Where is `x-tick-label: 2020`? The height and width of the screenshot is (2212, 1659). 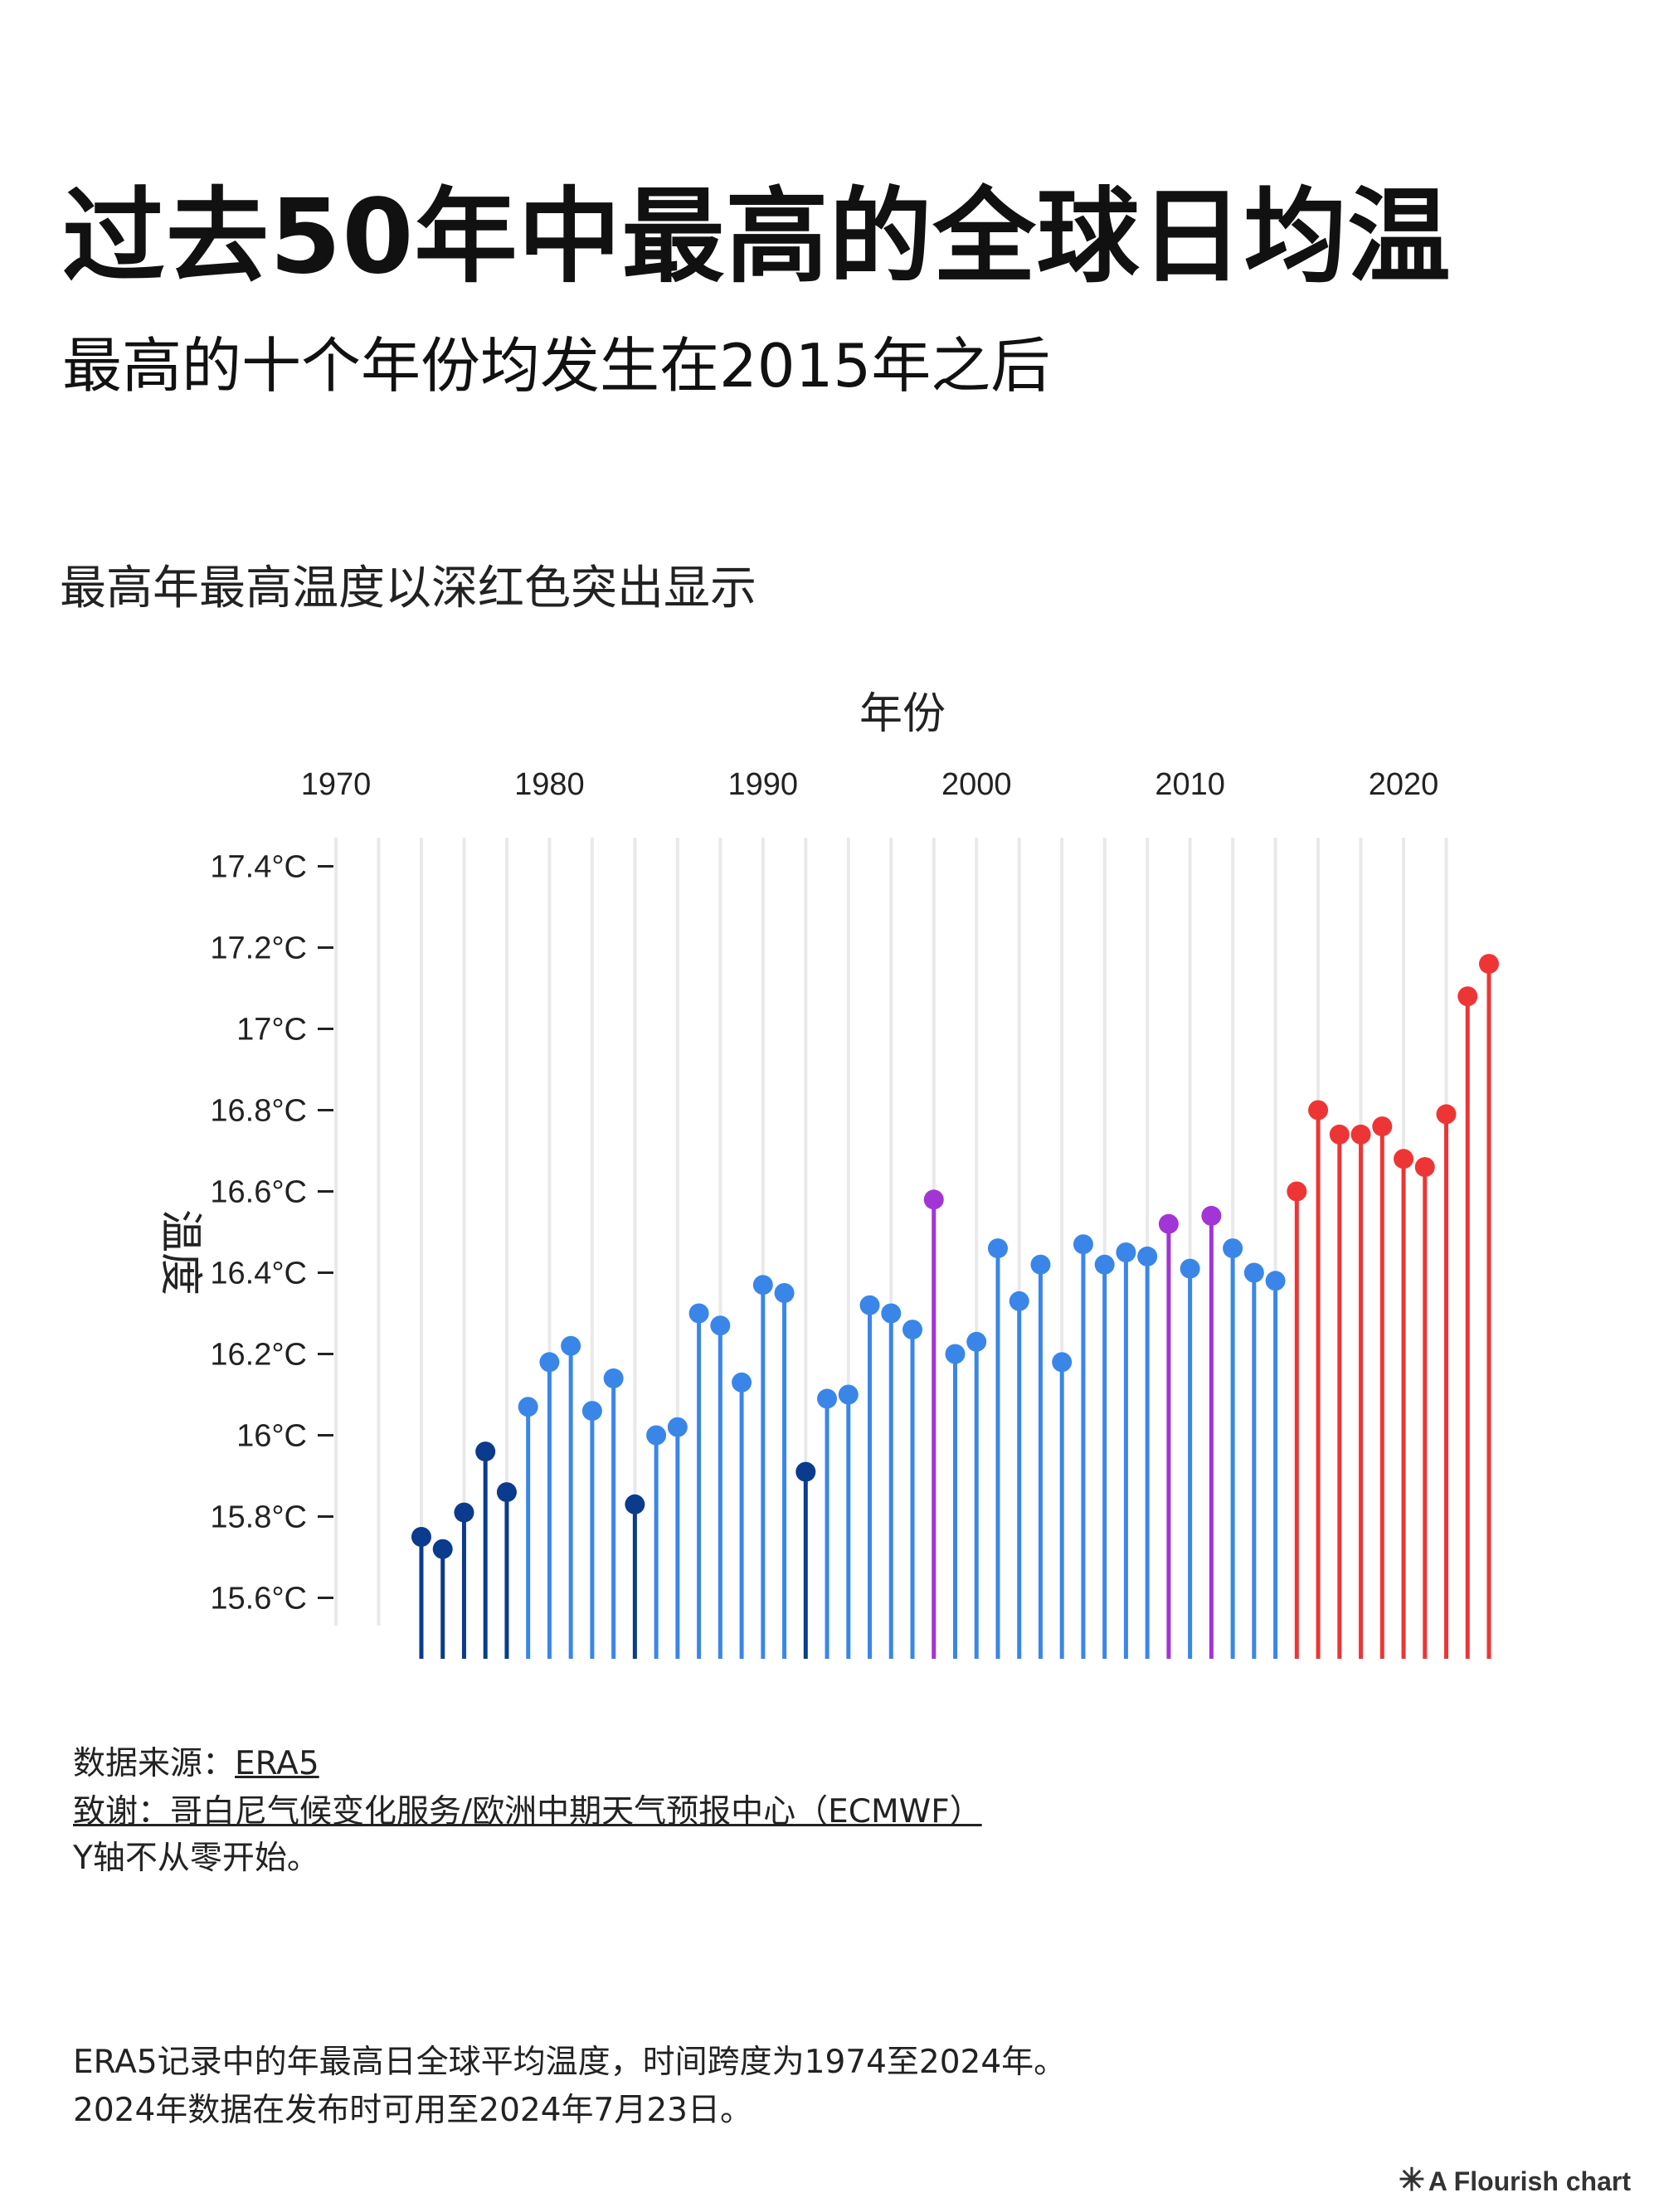 x-tick-label: 2020 is located at coordinates (1404, 784).